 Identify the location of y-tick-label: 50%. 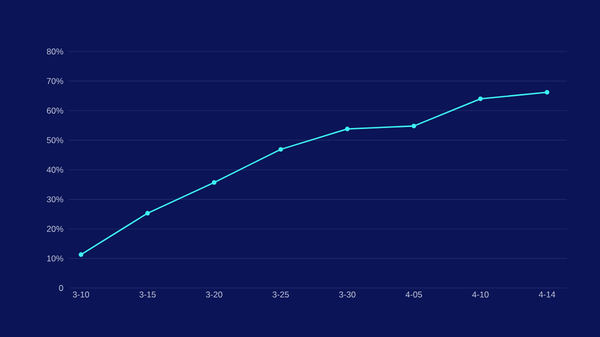
(55, 140).